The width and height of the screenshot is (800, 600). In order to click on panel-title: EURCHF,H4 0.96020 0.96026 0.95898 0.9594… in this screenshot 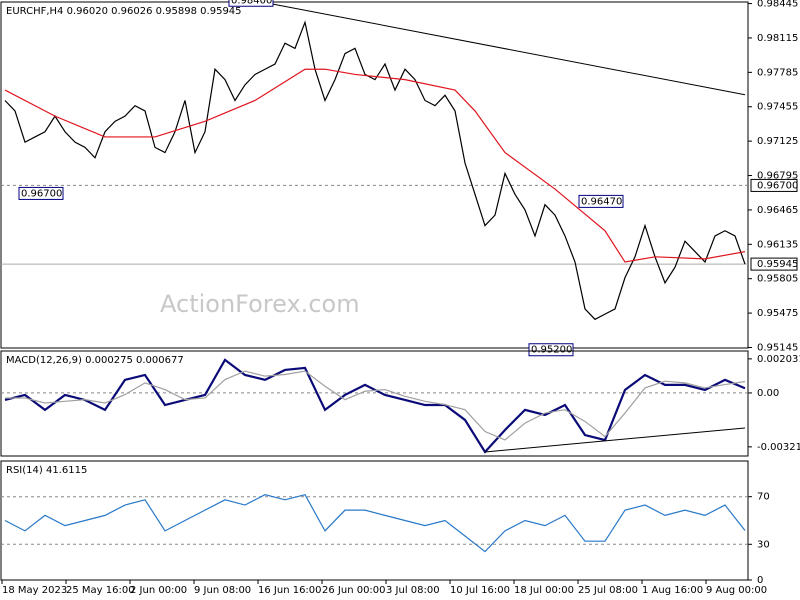, I will do `click(124, 11)`.